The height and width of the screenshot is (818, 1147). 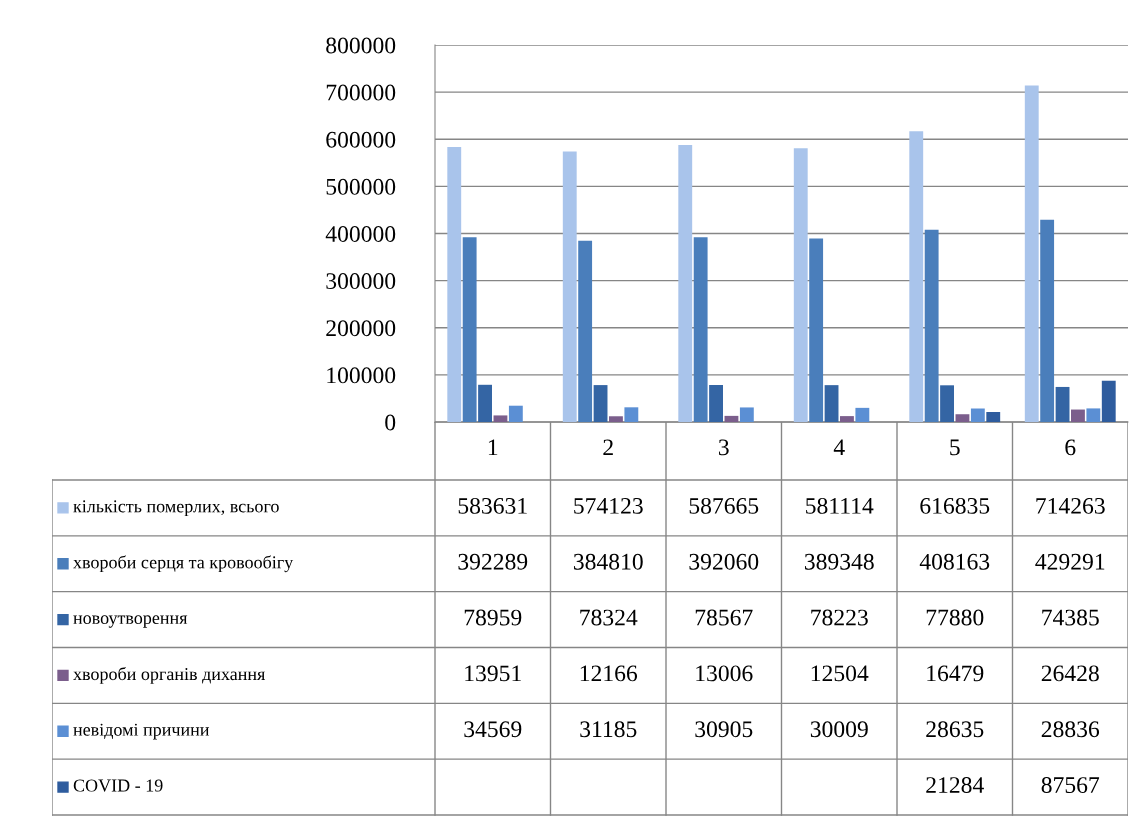 I want to click on y-tick-label: 600000, so click(x=361, y=139).